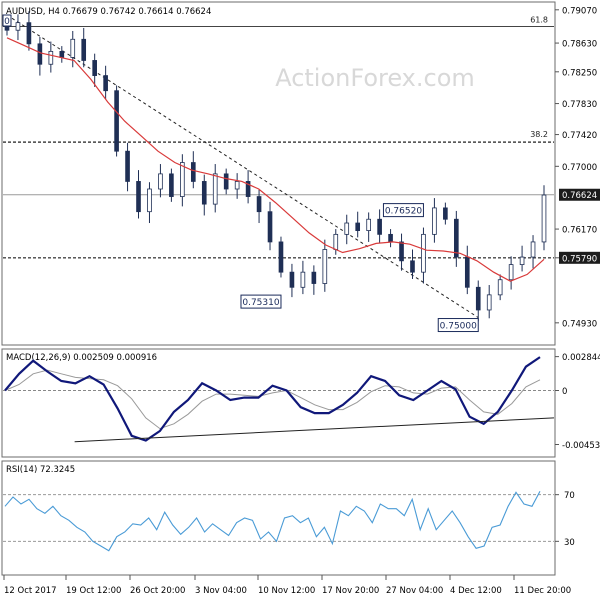 The image size is (600, 600). I want to click on price-tick: 0.76170, so click(576, 231).